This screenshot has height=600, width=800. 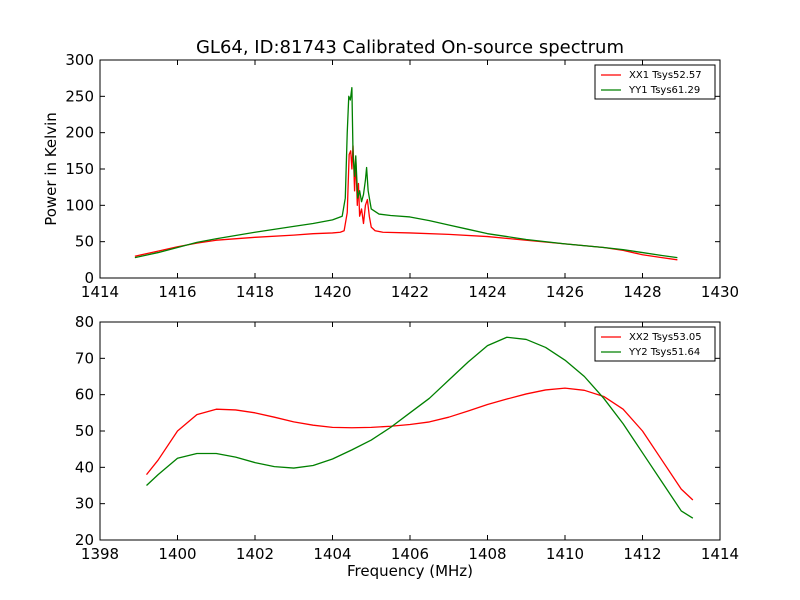 What do you see at coordinates (79, 60) in the screenshot?
I see `top-ytick-label: 300` at bounding box center [79, 60].